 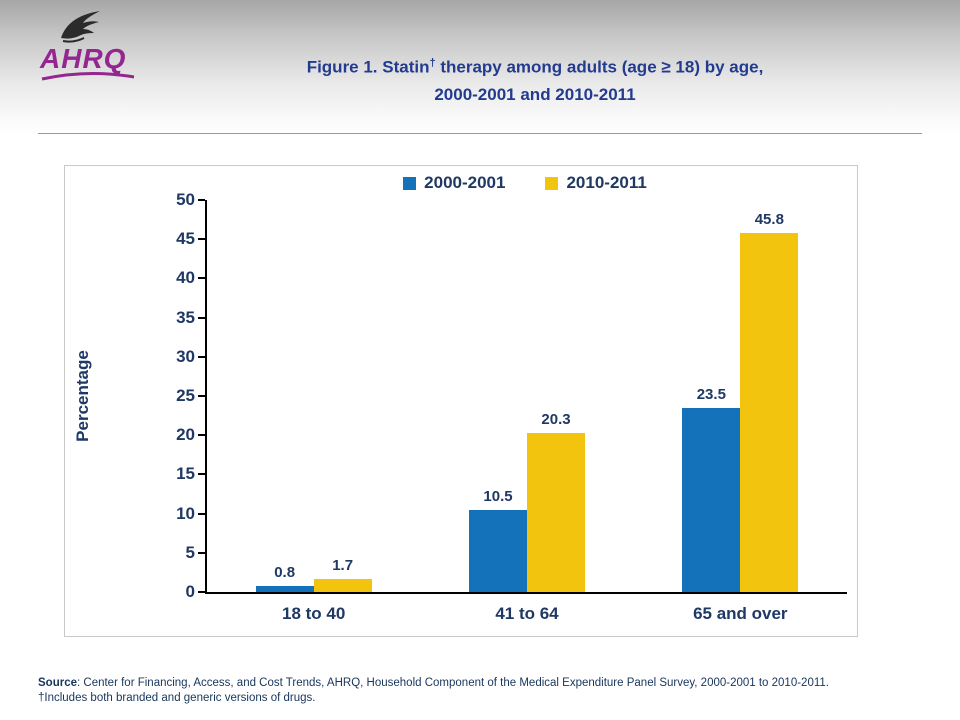 What do you see at coordinates (83, 58) in the screenshot?
I see `ahrq-logo-text: AHRQ` at bounding box center [83, 58].